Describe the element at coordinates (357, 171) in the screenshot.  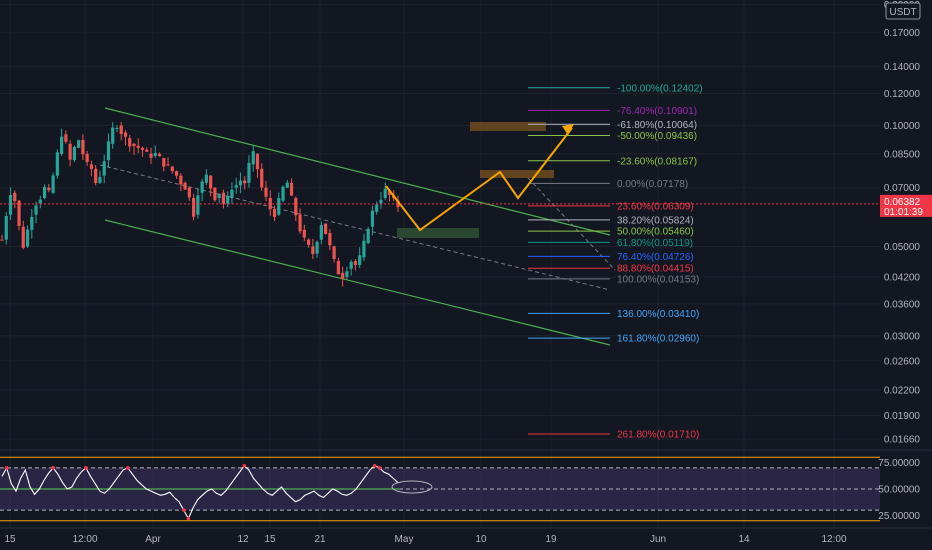
I see `channel-upper-line` at that location.